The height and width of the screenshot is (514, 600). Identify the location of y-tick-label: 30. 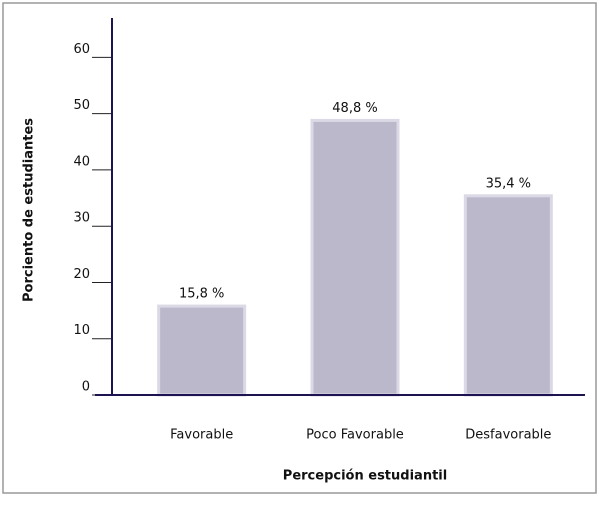
(81, 218).